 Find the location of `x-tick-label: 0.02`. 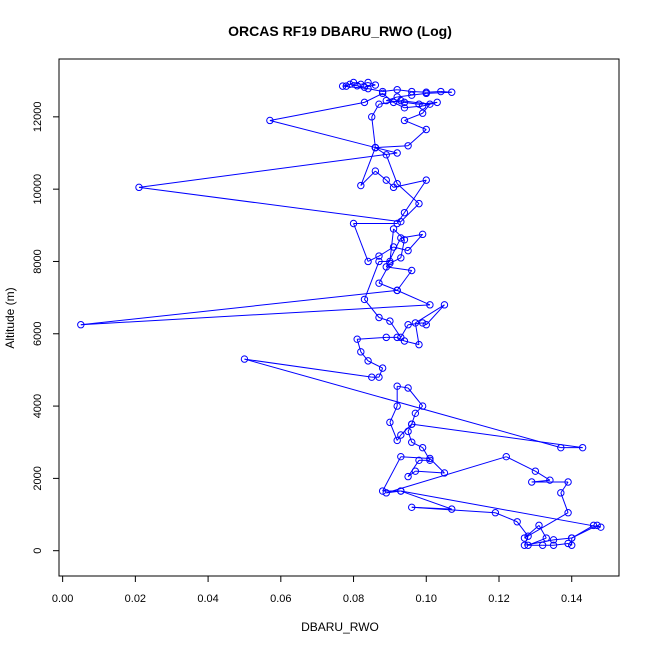

x-tick-label: 0.02 is located at coordinates (135, 599).